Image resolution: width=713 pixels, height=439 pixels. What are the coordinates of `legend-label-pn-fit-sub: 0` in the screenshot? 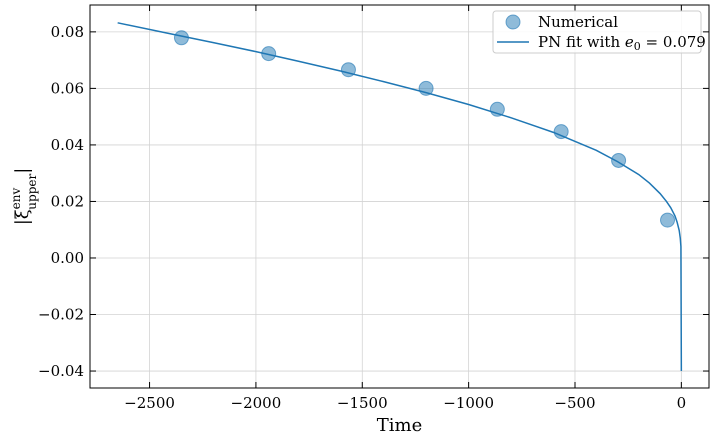 It's located at (637, 46).